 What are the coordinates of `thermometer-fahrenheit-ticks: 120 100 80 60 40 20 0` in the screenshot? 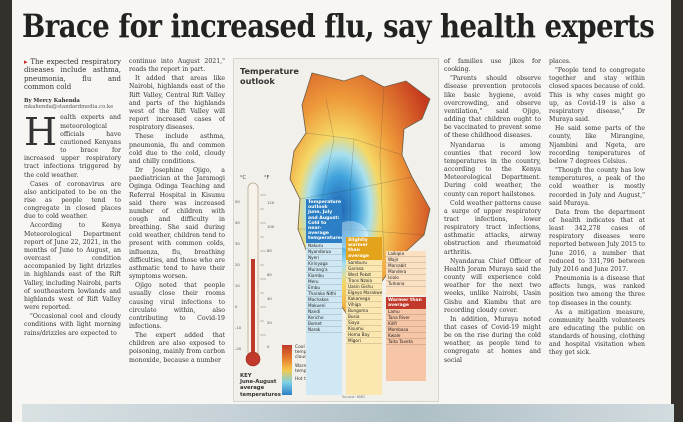 It's located at (270, 275).